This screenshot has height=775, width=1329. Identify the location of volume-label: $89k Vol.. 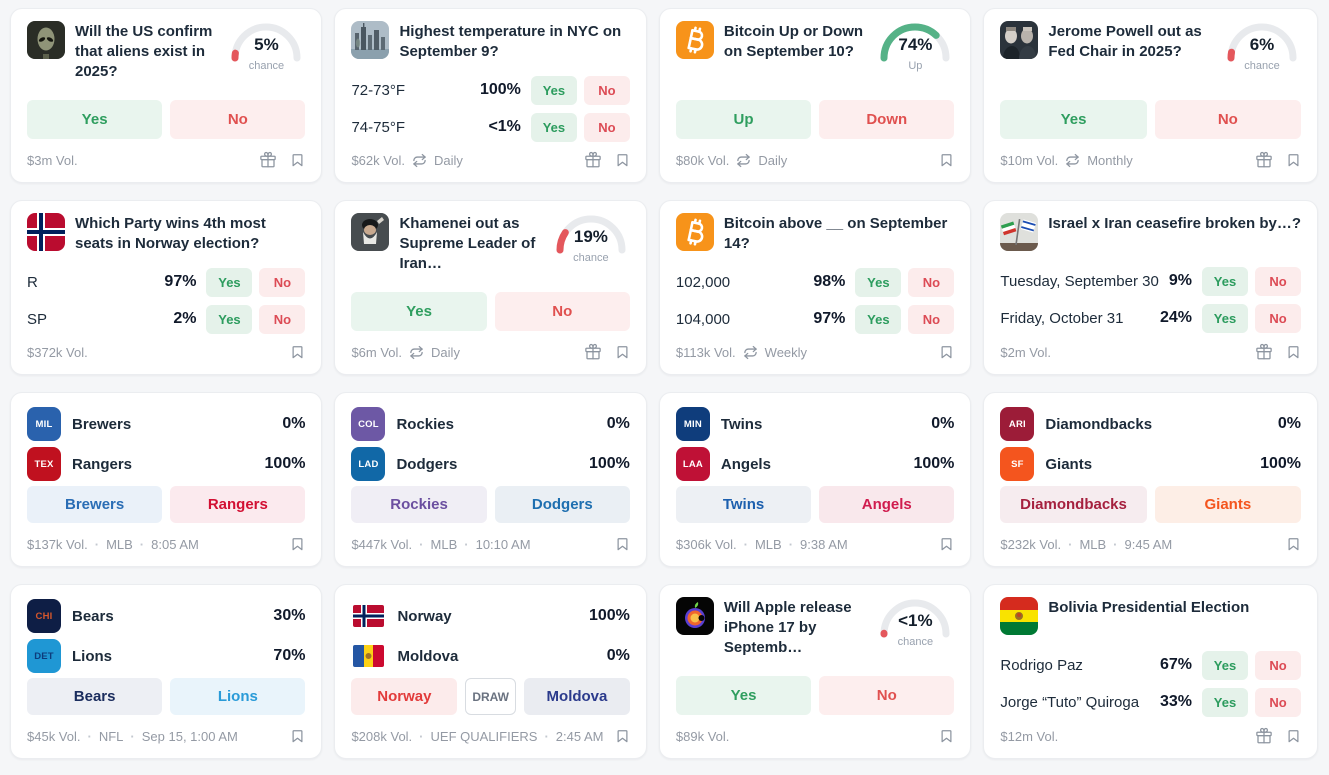
(702, 736).